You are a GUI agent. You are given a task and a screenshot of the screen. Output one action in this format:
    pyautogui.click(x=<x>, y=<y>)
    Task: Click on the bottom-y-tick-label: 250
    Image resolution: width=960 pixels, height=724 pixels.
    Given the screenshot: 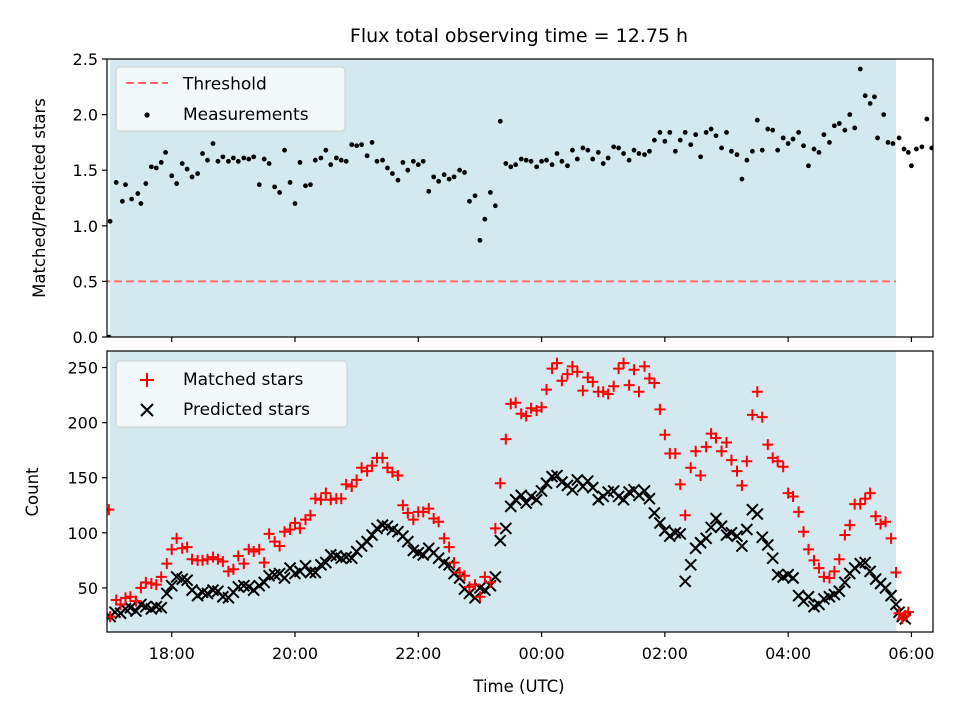 What is the action you would take?
    pyautogui.click(x=82, y=368)
    